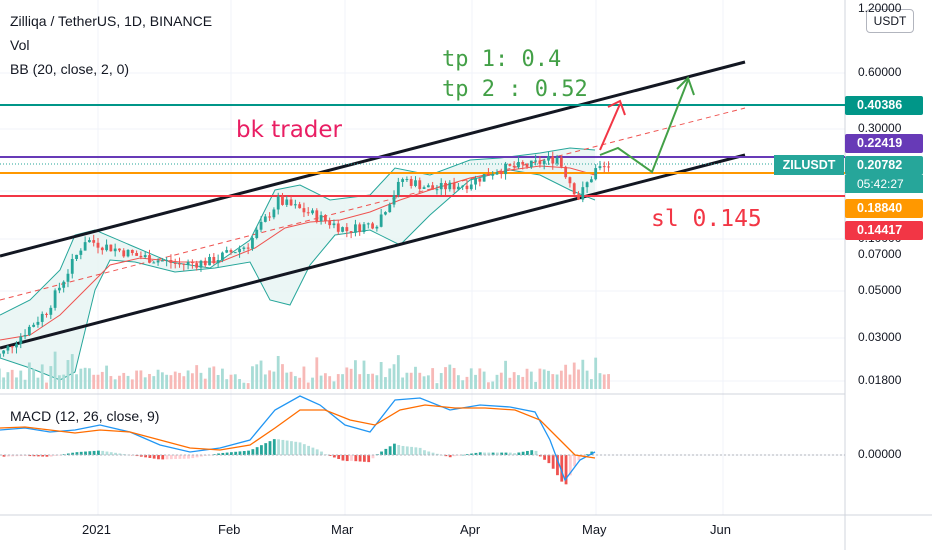 This screenshot has width=932, height=550. I want to click on annotation-brand: bk trader, so click(289, 130).